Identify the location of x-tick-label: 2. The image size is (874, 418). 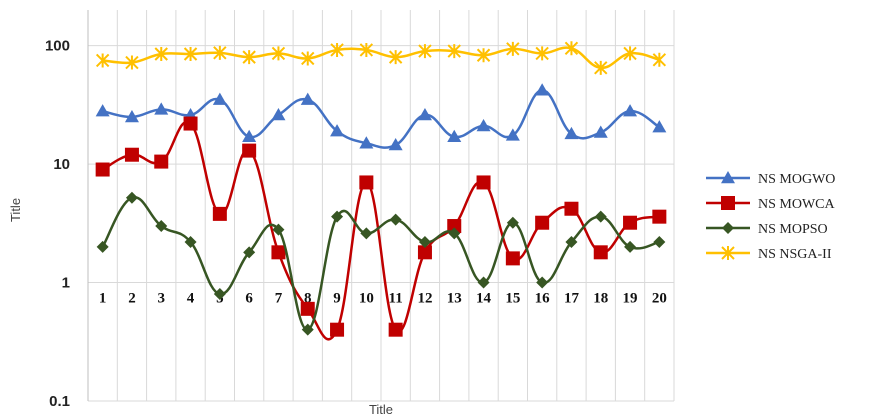
(132, 299).